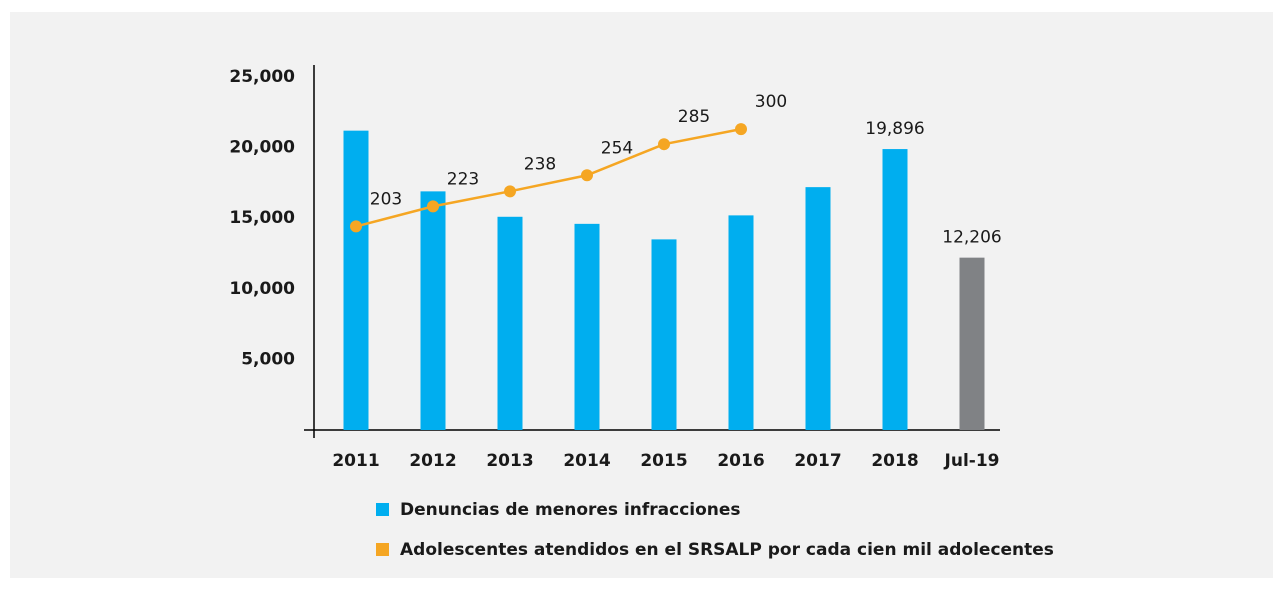  I want to click on x-tick-label: Jul-19, so click(972, 461).